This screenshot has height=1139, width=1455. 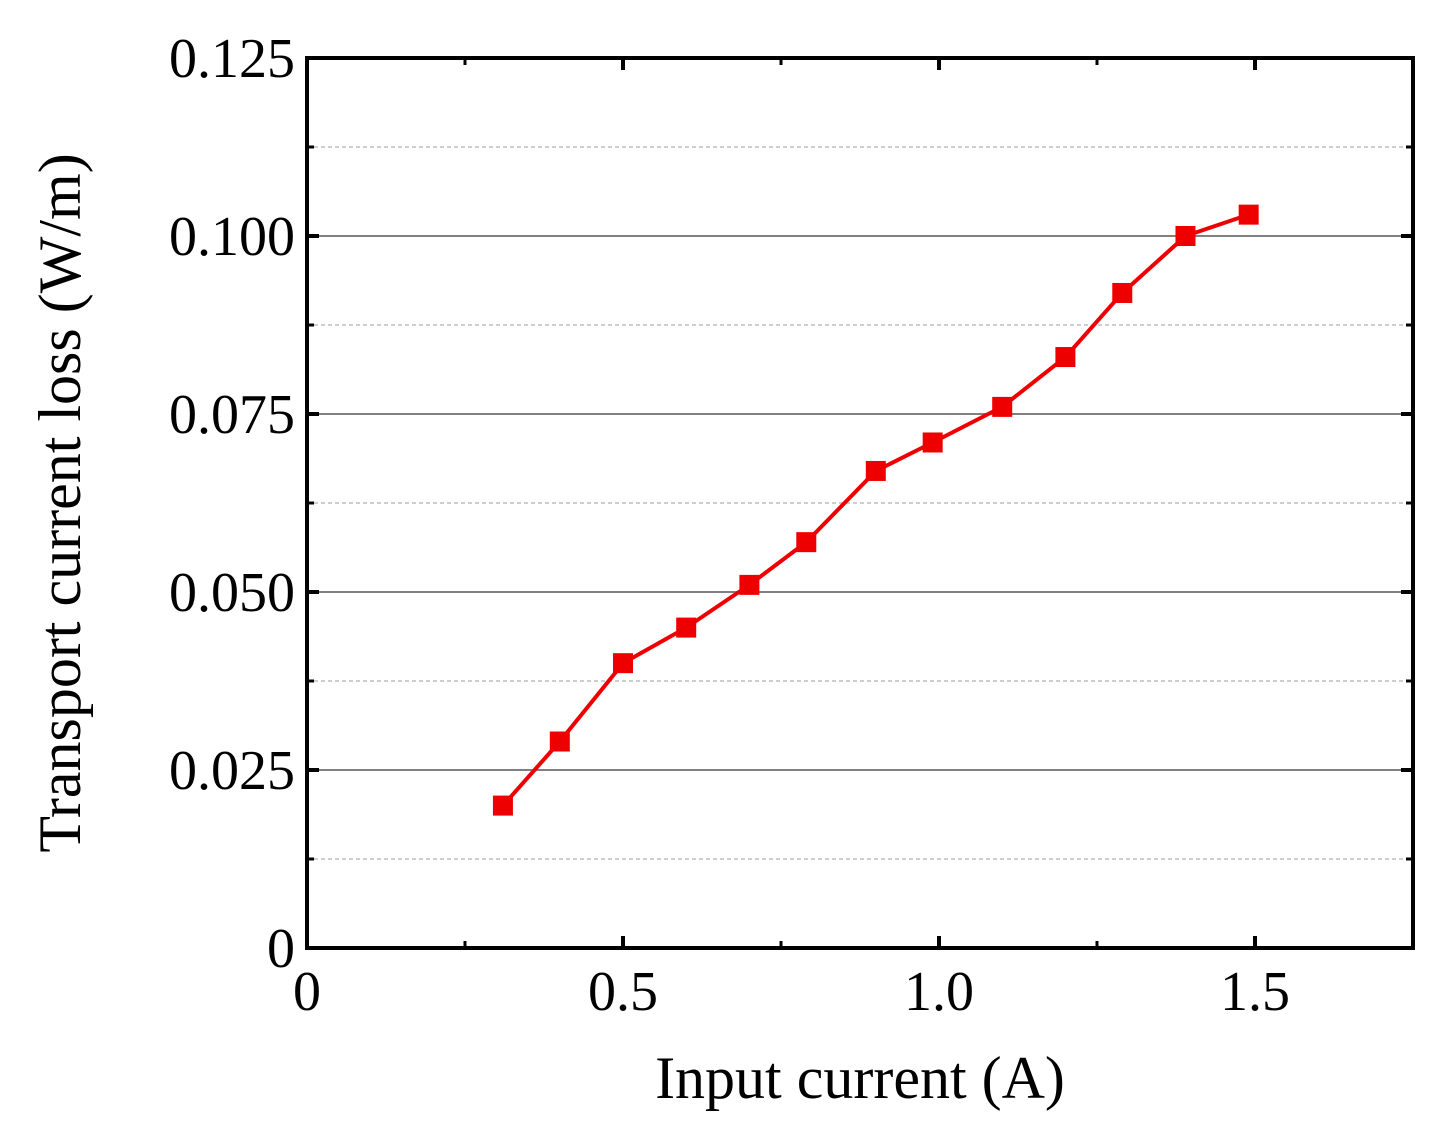 What do you see at coordinates (860, 1078) in the screenshot?
I see `x-axis-label: Input current (A)` at bounding box center [860, 1078].